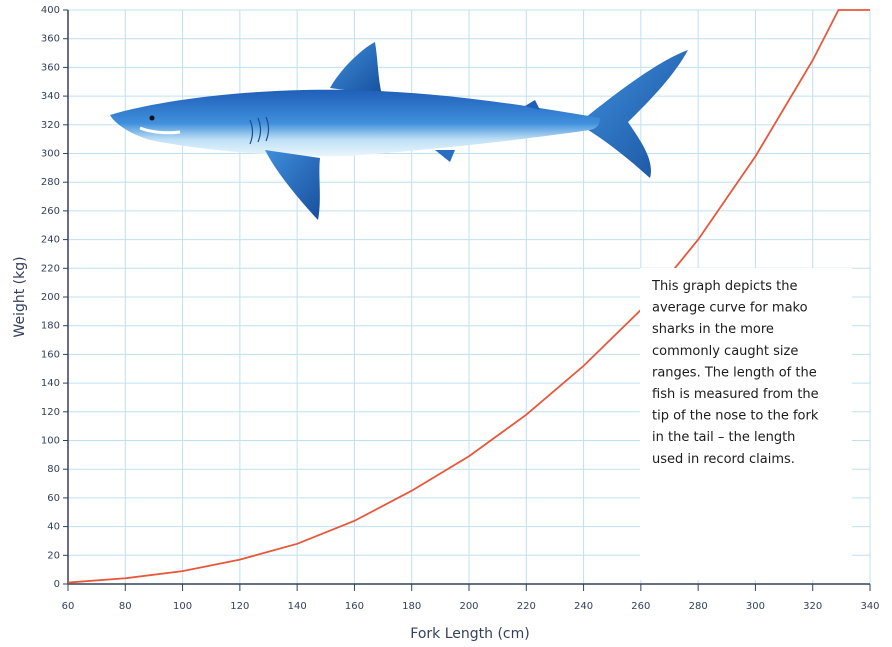 The height and width of the screenshot is (647, 892). Describe the element at coordinates (57, 584) in the screenshot. I see `y-tick-label: 0` at that location.